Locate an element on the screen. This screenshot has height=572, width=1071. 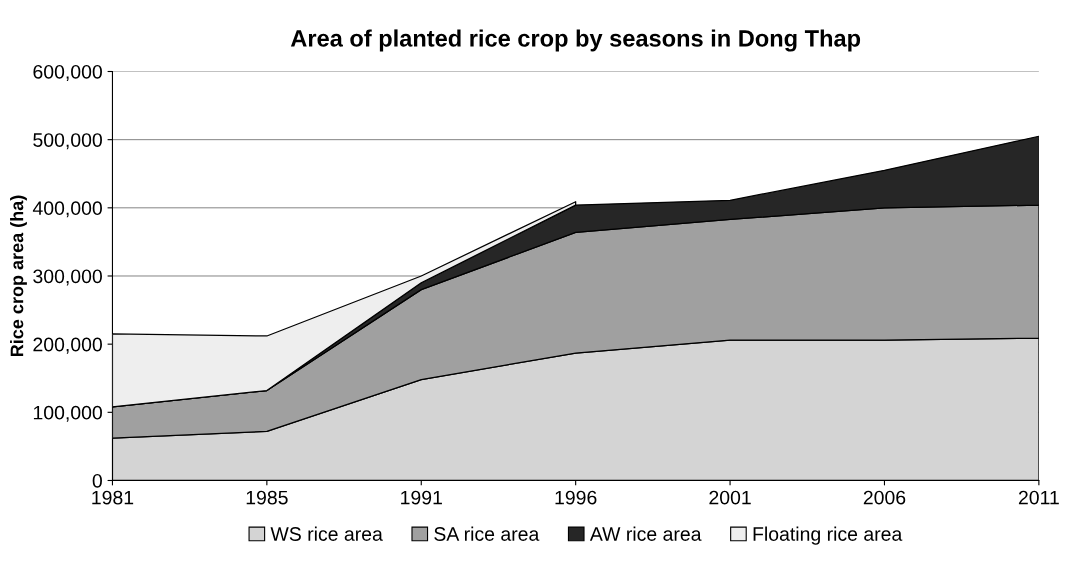
y-tick-label: 500,000 is located at coordinates (67, 141).